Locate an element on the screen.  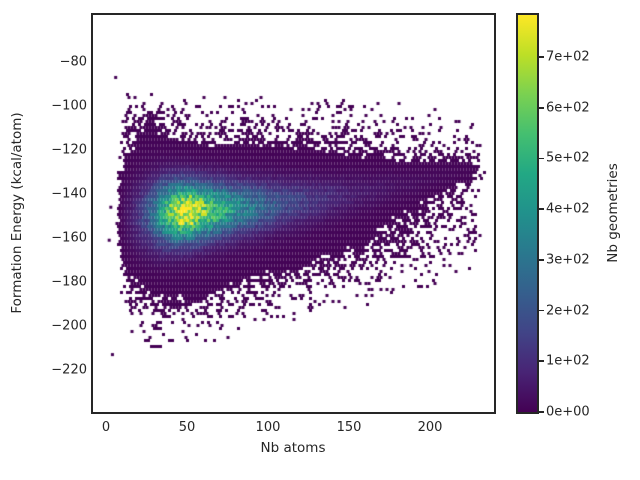
y-tick-label: −160 is located at coordinates (69, 238).